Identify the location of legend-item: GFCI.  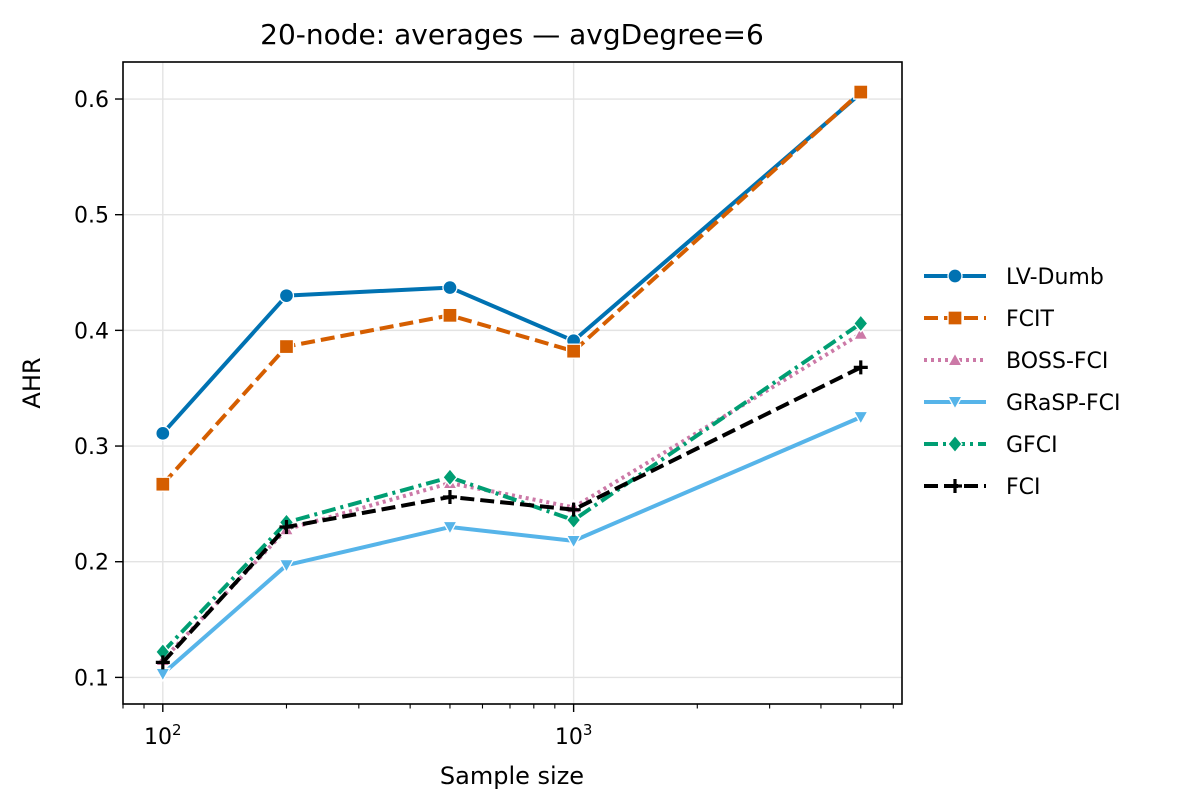
(991, 445).